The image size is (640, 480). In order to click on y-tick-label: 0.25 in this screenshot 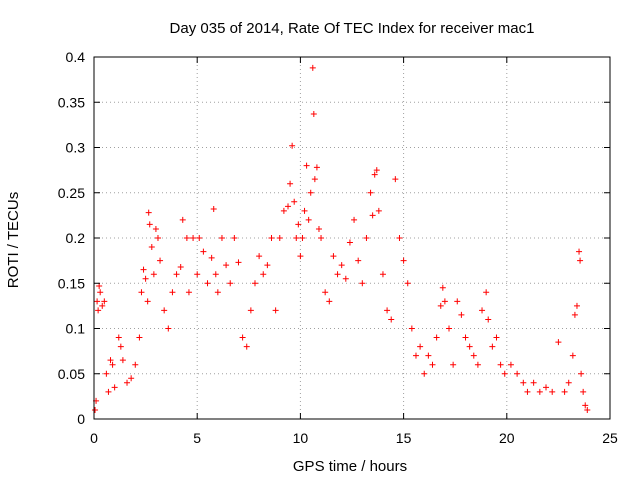, I will do `click(71, 193)`.